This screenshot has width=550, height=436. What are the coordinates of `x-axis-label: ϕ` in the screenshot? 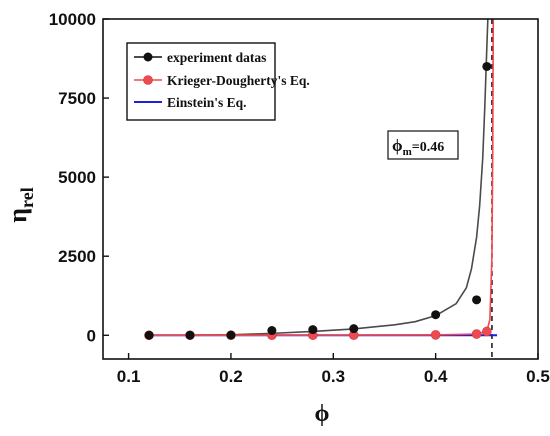 It's located at (322, 414).